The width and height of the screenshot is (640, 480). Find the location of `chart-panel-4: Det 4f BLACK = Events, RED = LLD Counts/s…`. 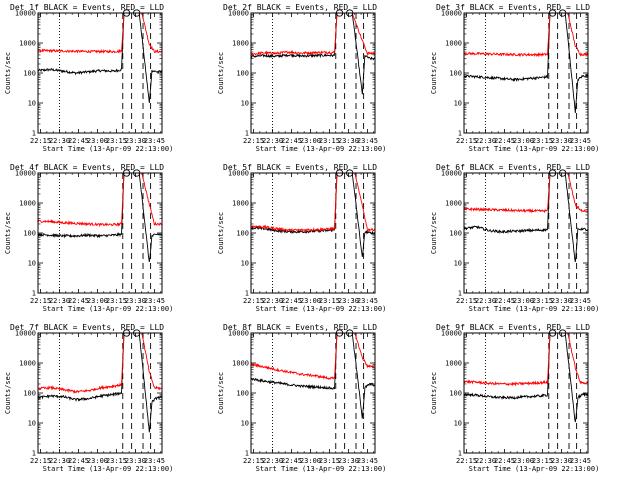

chart-panel-4: Det 4f BLACK = Events, RED = LLD Counts/s… is located at coordinates (88, 238).